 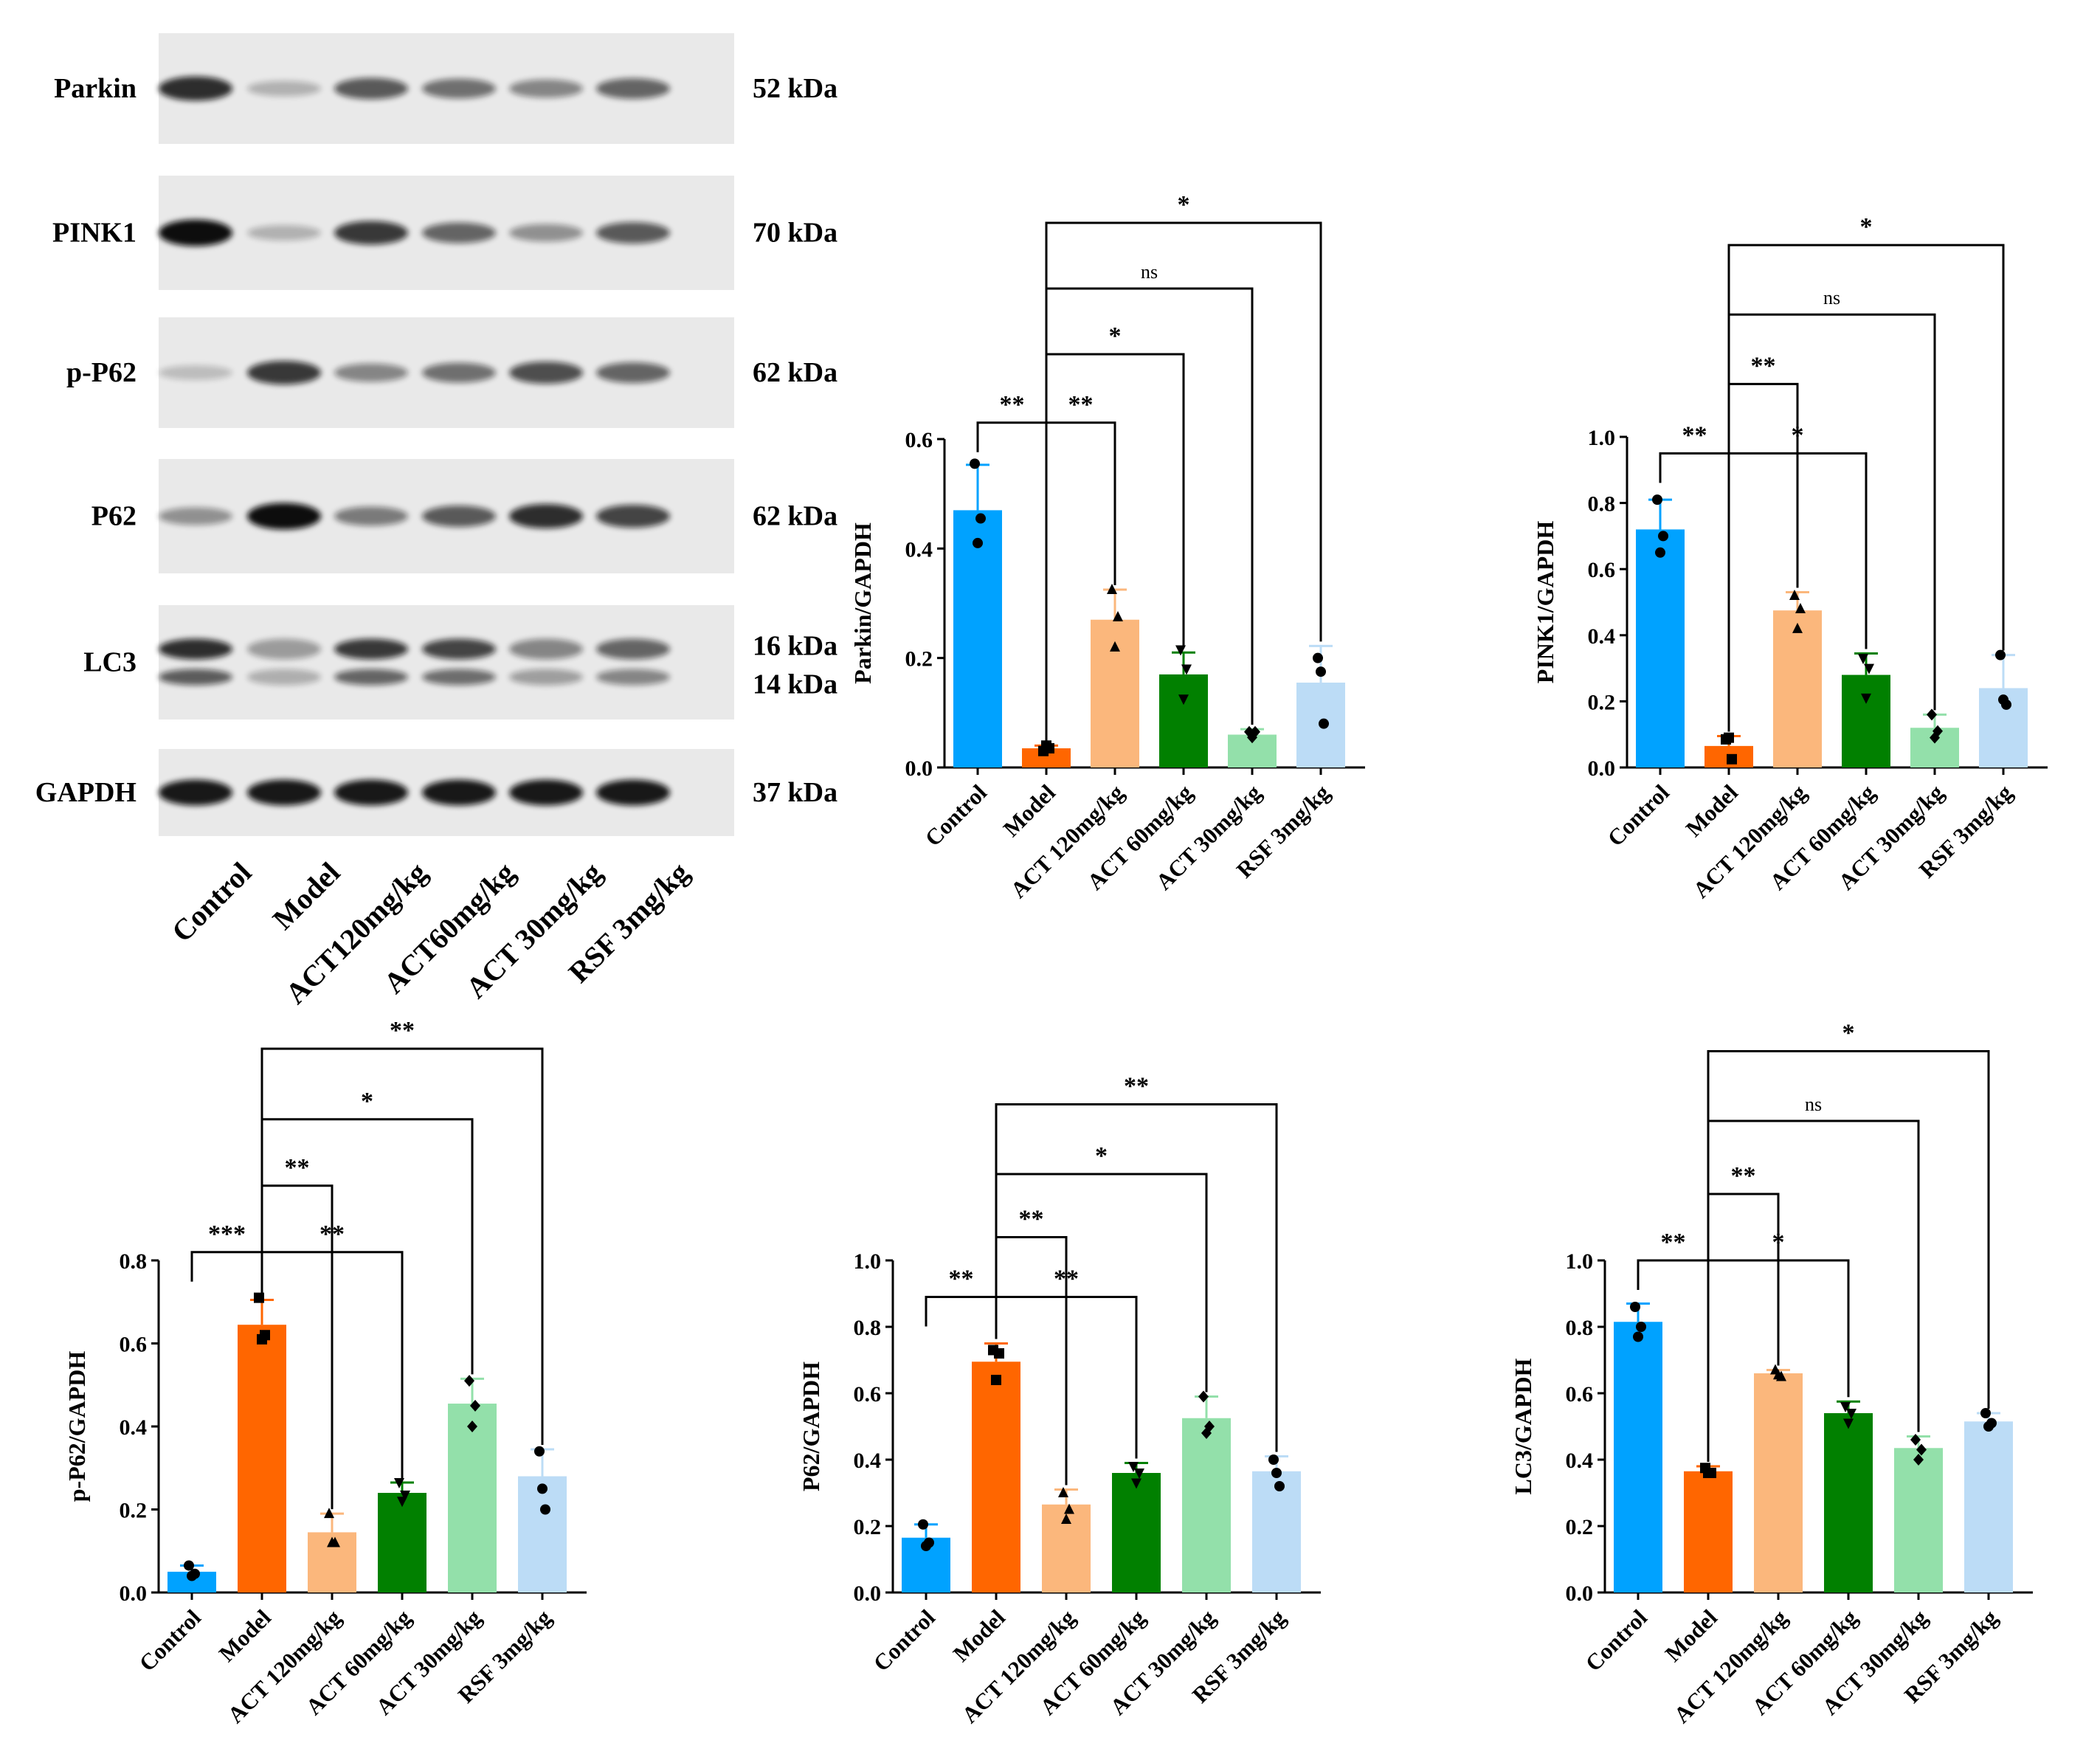 What do you see at coordinates (86, 793) in the screenshot?
I see `blot-label: GAPDH` at bounding box center [86, 793].